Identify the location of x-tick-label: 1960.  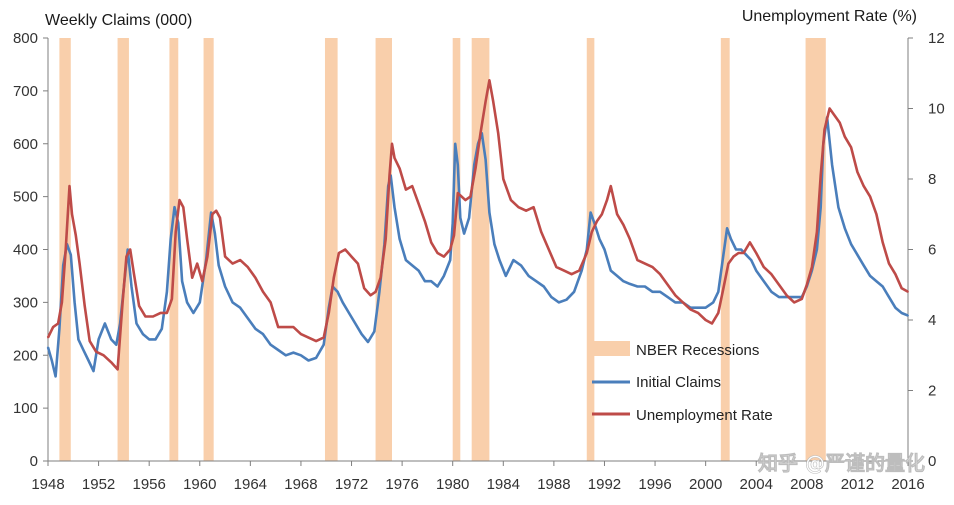
(199, 484).